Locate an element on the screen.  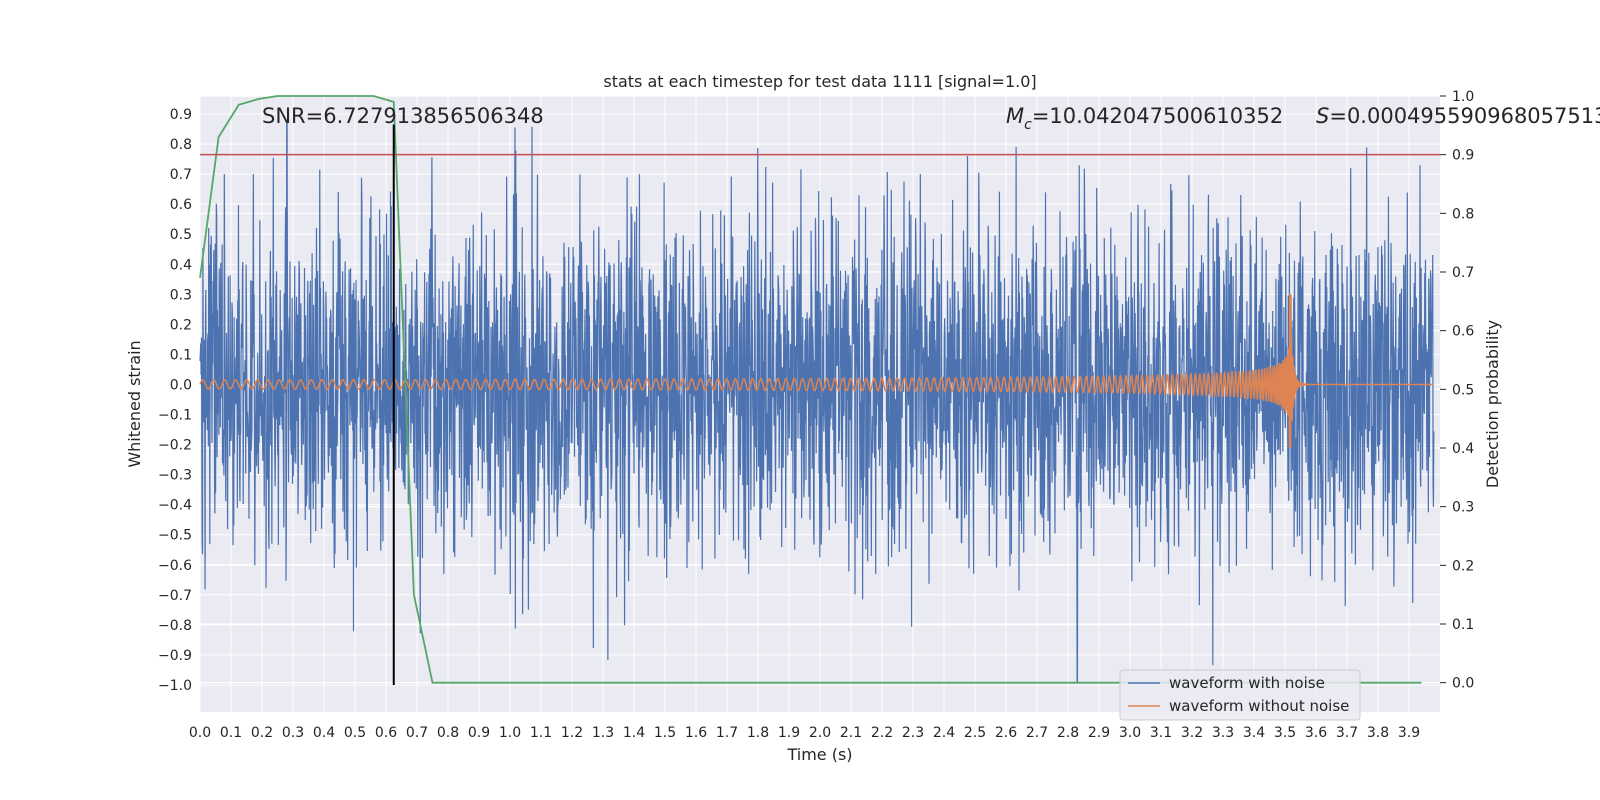
y-tick-label: 0.4 is located at coordinates (181, 265).